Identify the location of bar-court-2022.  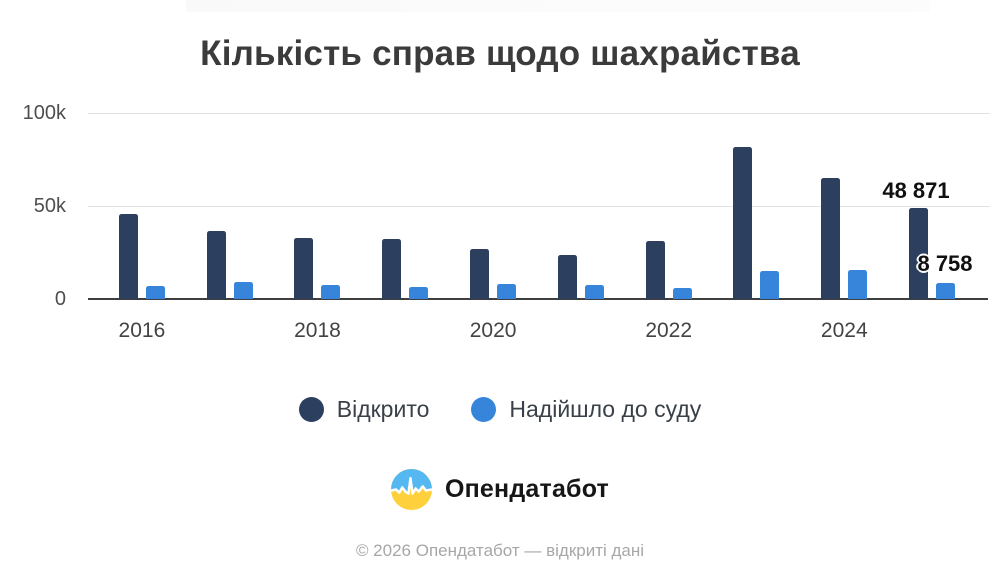
(682, 293).